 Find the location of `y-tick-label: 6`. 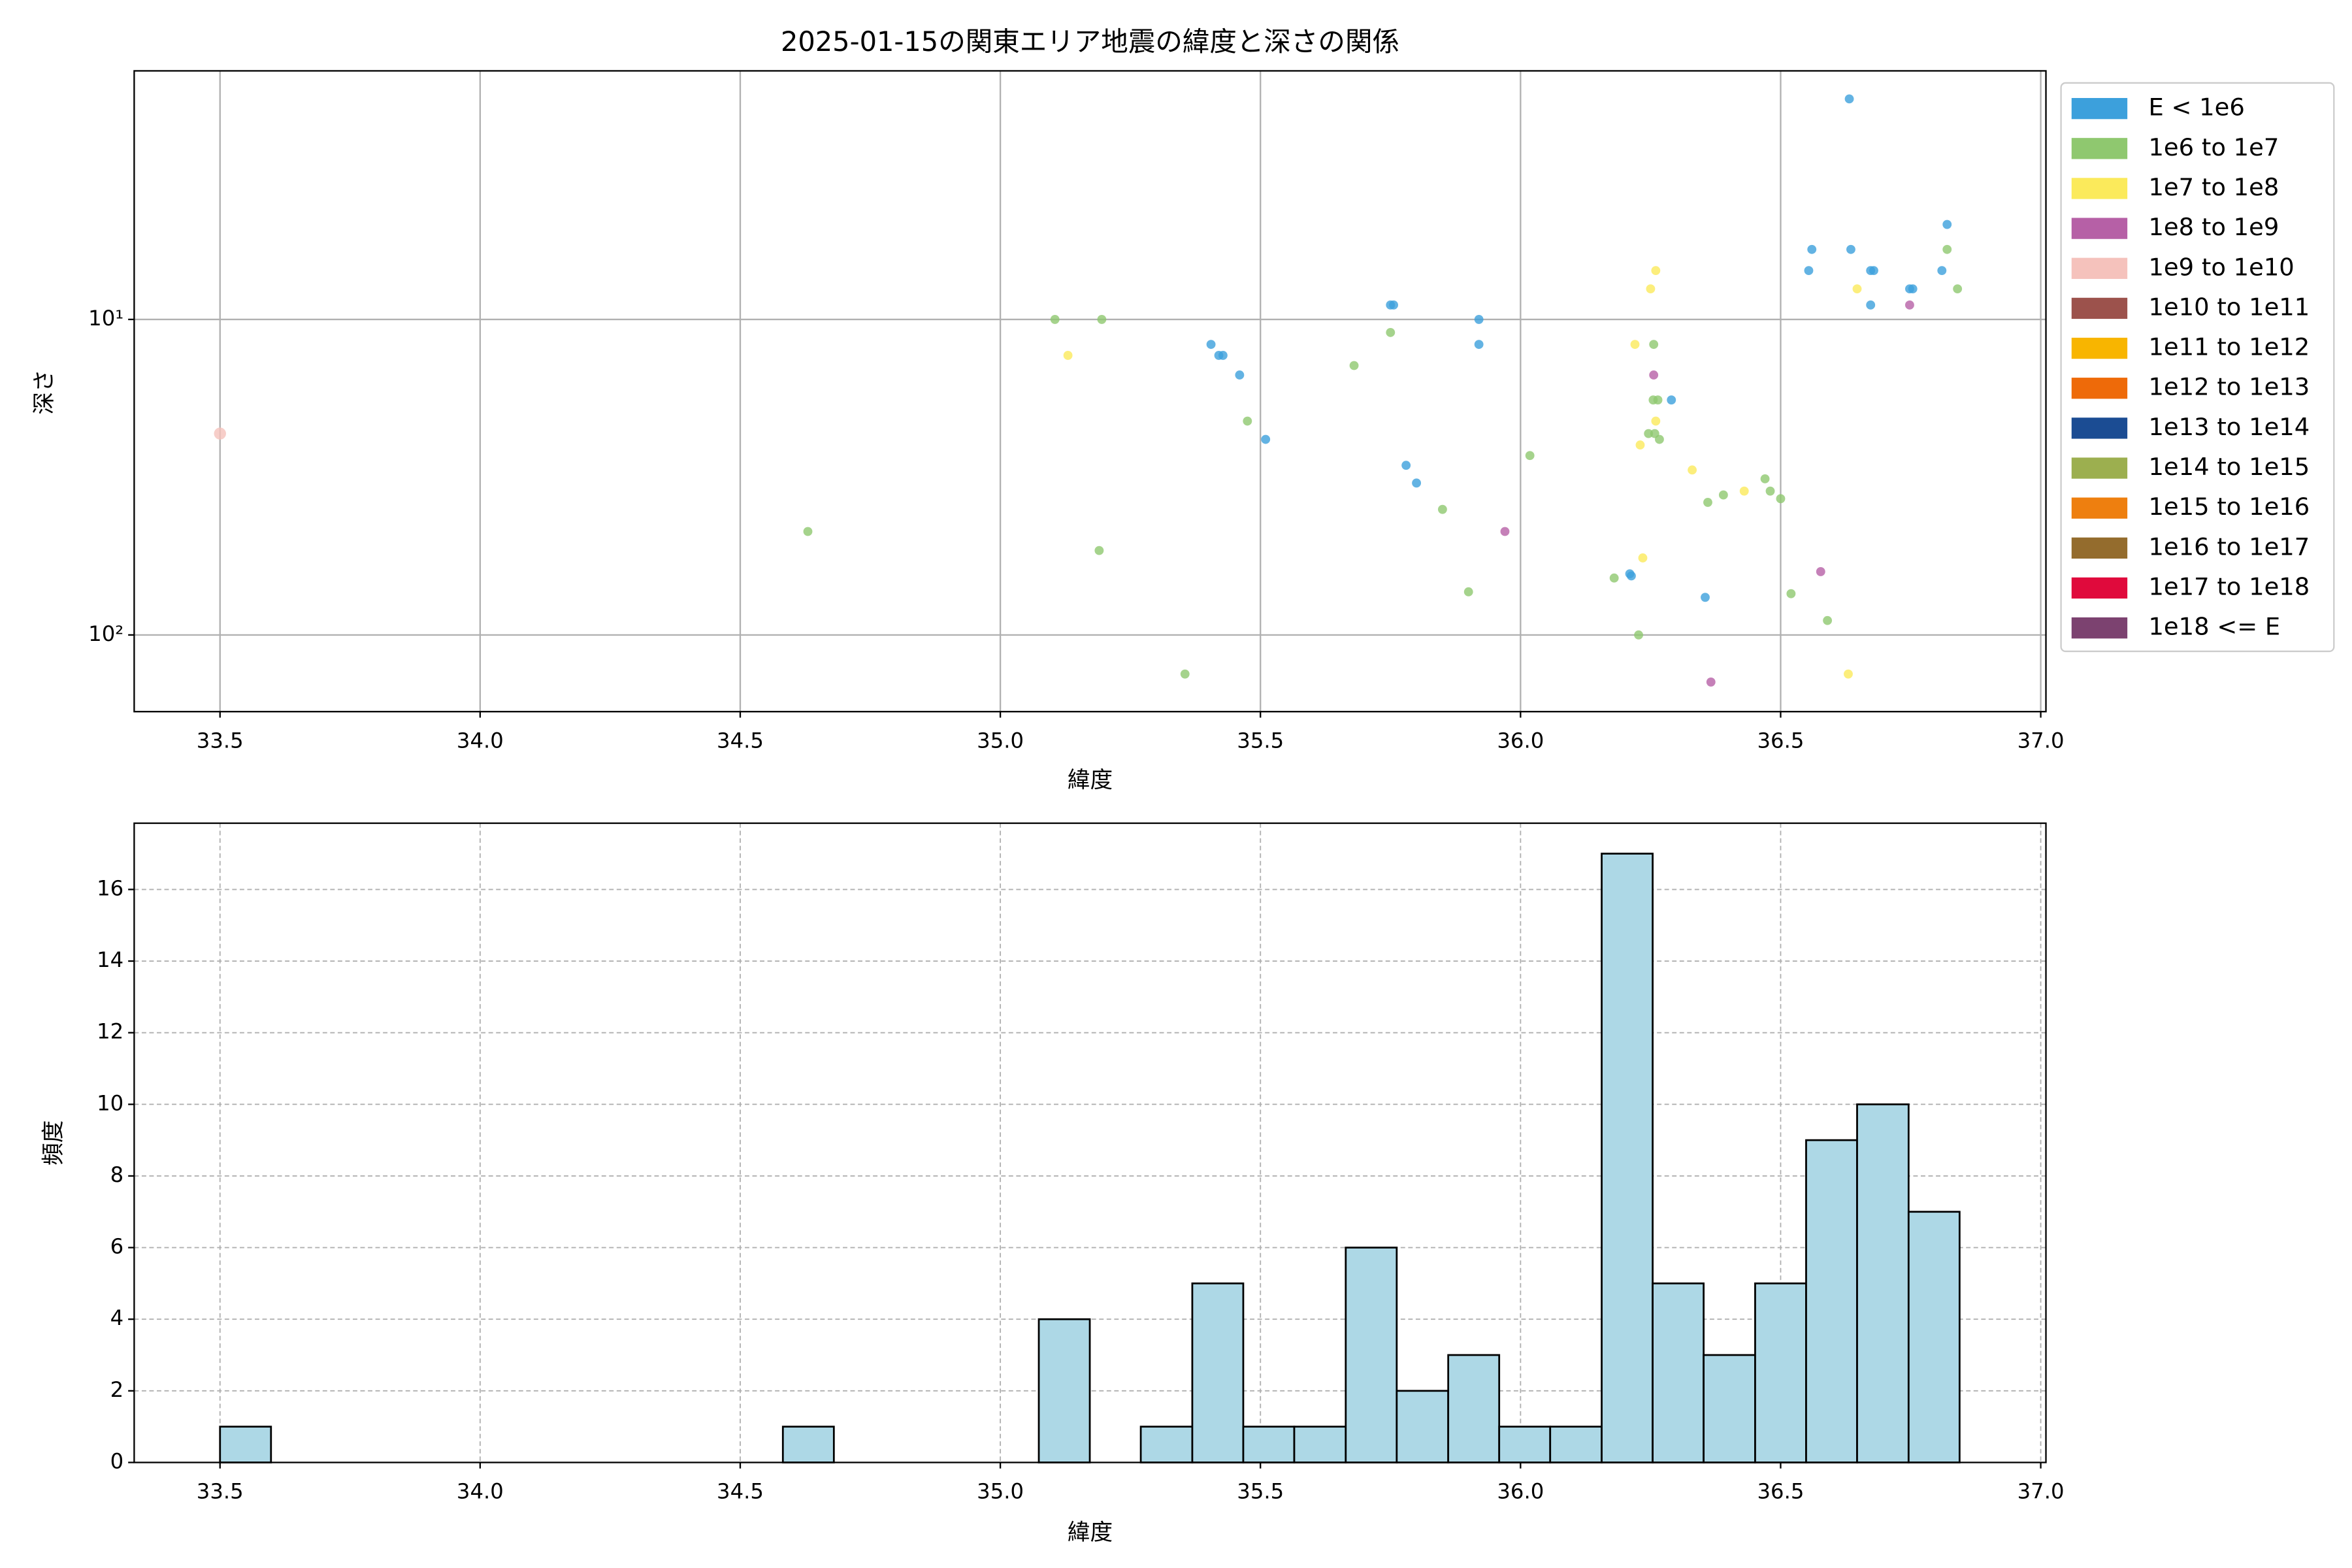

y-tick-label: 6 is located at coordinates (117, 1246).